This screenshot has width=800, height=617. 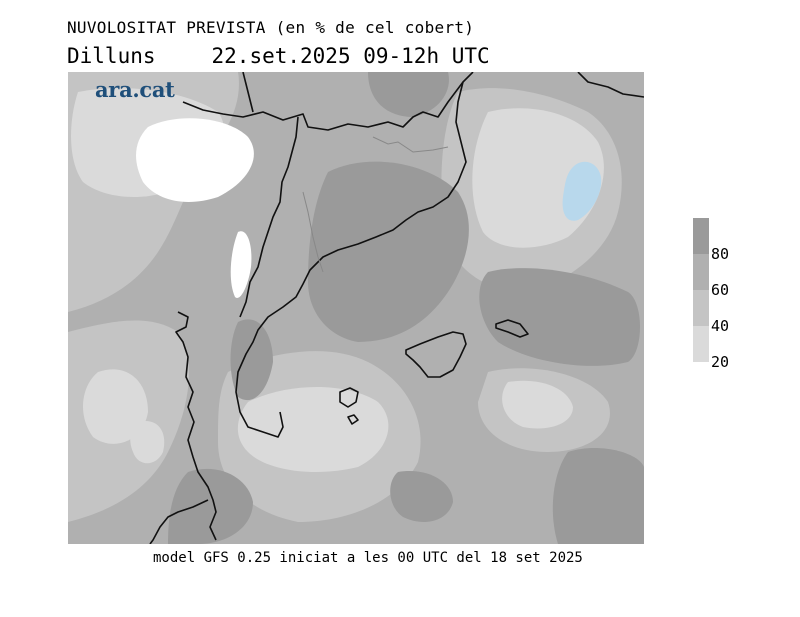 What do you see at coordinates (720, 254) in the screenshot?
I see `legend-label-80: 80` at bounding box center [720, 254].